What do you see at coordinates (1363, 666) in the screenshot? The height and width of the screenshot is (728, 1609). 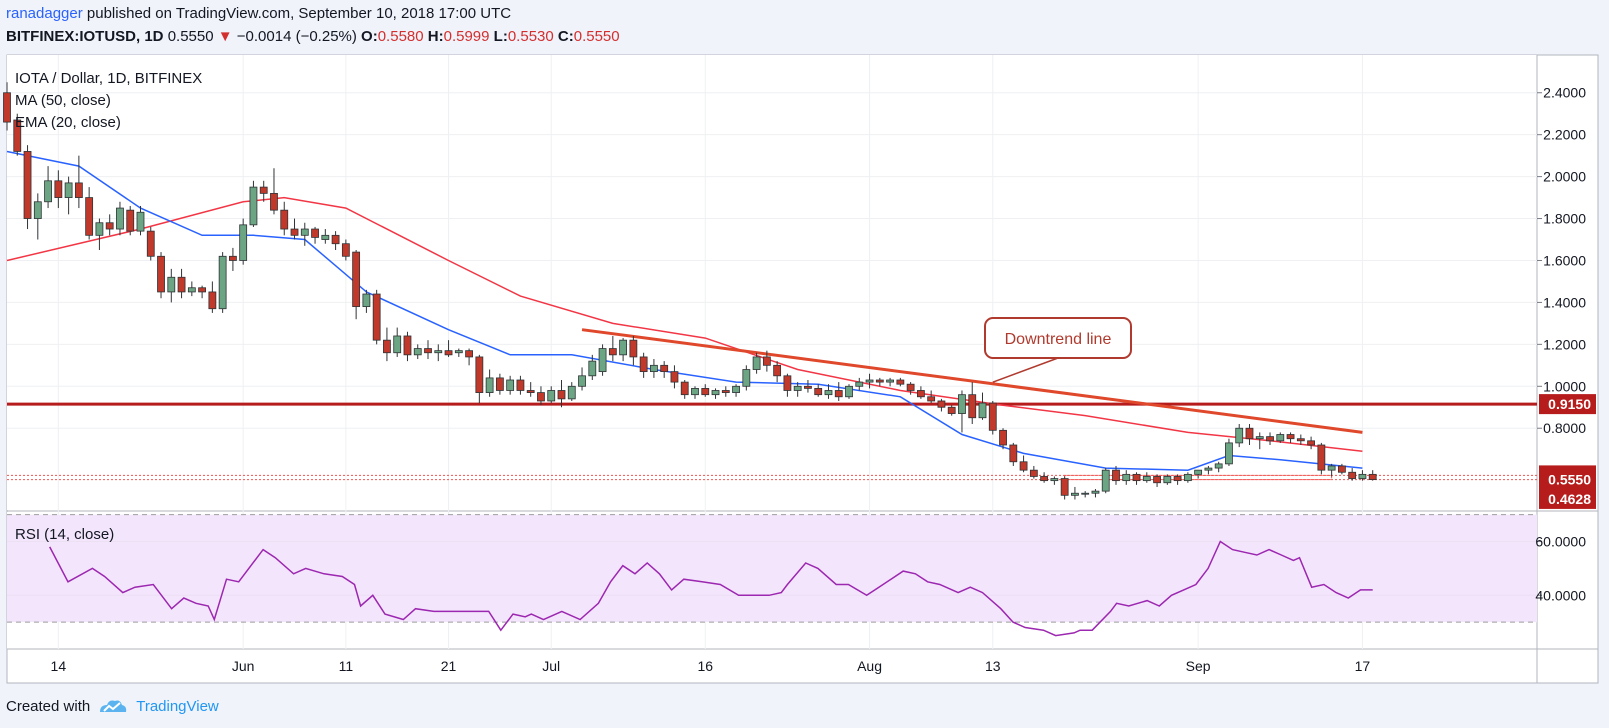 I see `time-tick-label: 17` at bounding box center [1363, 666].